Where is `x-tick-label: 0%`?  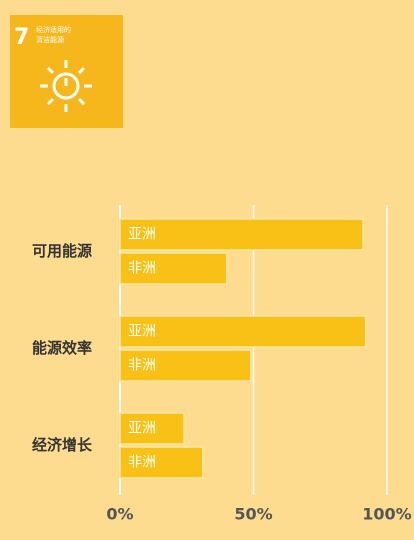 x-tick-label: 0% is located at coordinates (119, 514).